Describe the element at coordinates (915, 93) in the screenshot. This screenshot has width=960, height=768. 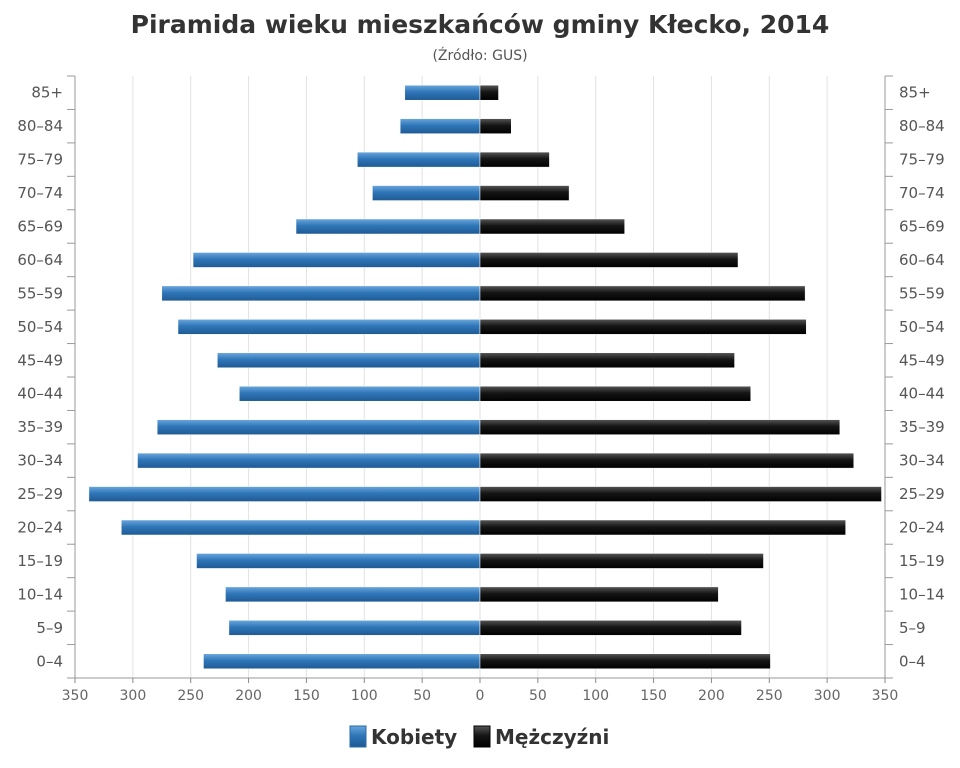
I see `category-label-right: 85+` at that location.